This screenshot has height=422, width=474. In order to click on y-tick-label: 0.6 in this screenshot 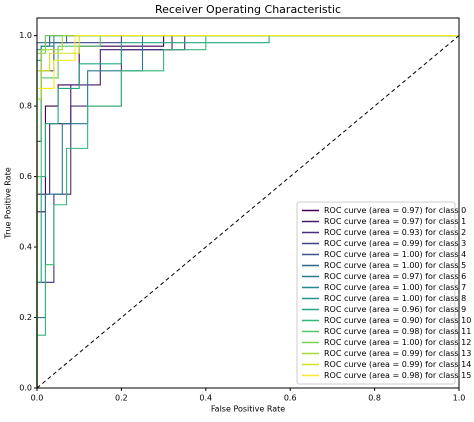, I will do `click(25, 176)`.